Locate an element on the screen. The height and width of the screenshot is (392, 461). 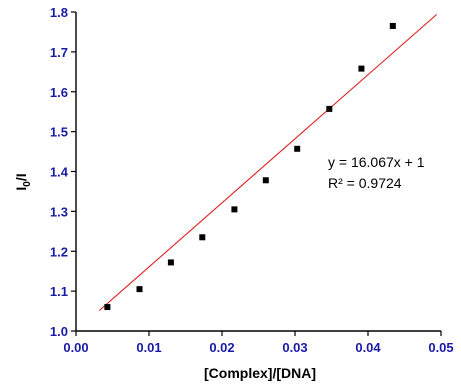
y-tick-label: 1.0 is located at coordinates (59, 331).